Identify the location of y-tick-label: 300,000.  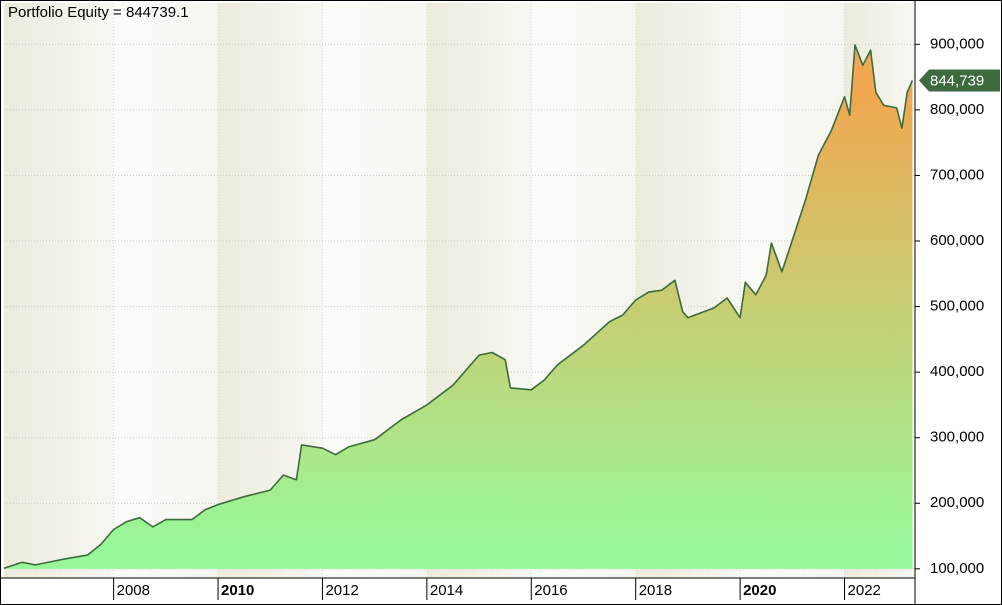
(957, 437).